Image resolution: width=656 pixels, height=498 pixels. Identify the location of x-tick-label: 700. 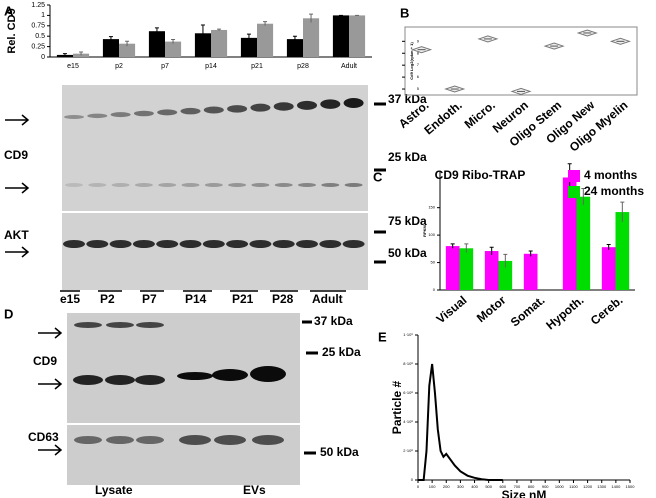
(517, 486).